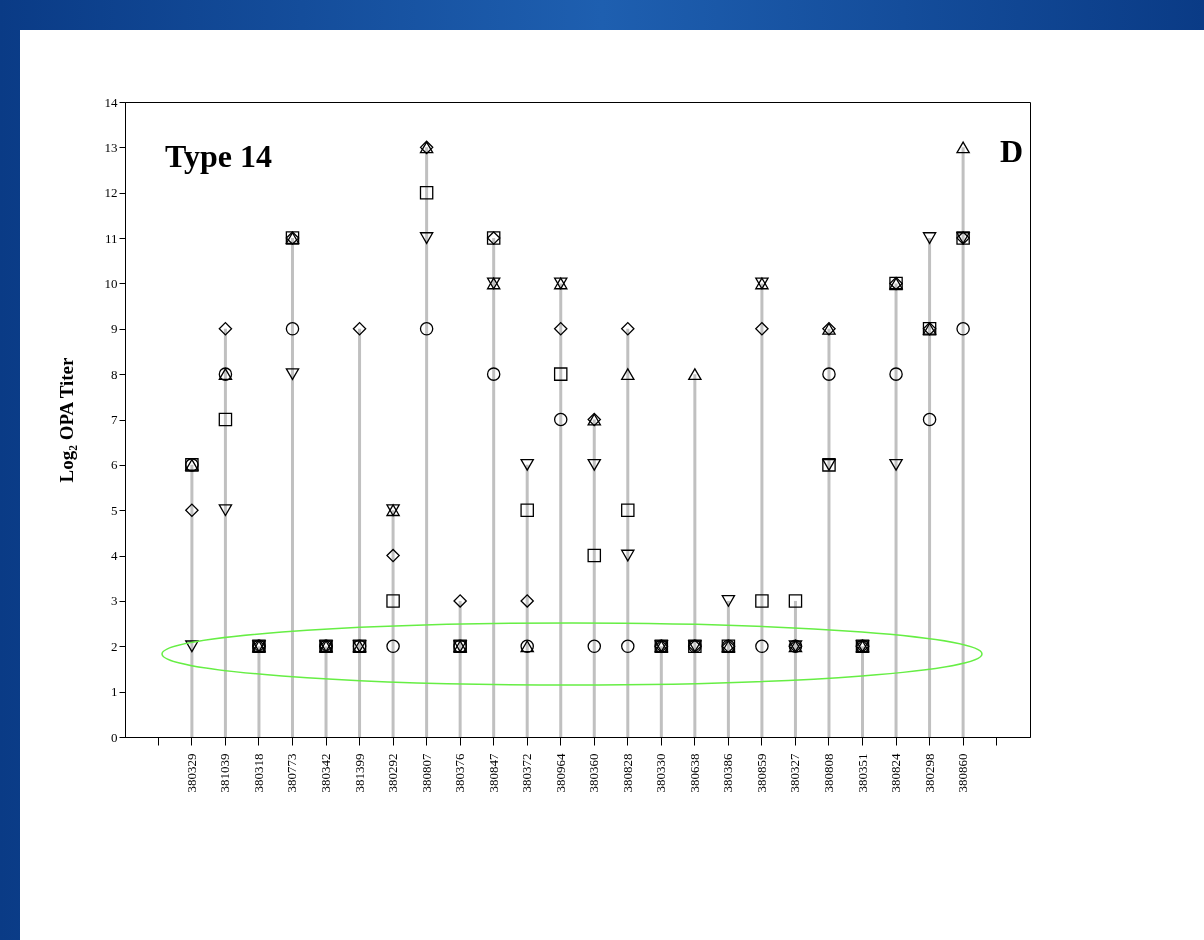 This screenshot has height=940, width=1204. What do you see at coordinates (326, 773) in the screenshot?
I see `x-tick-label: 380342` at bounding box center [326, 773].